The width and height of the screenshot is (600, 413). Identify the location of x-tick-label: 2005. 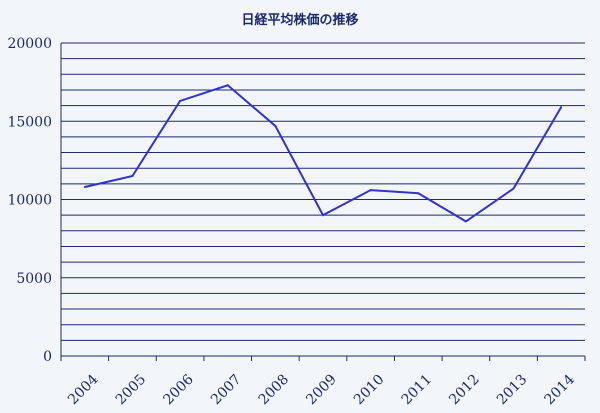
(131, 390).